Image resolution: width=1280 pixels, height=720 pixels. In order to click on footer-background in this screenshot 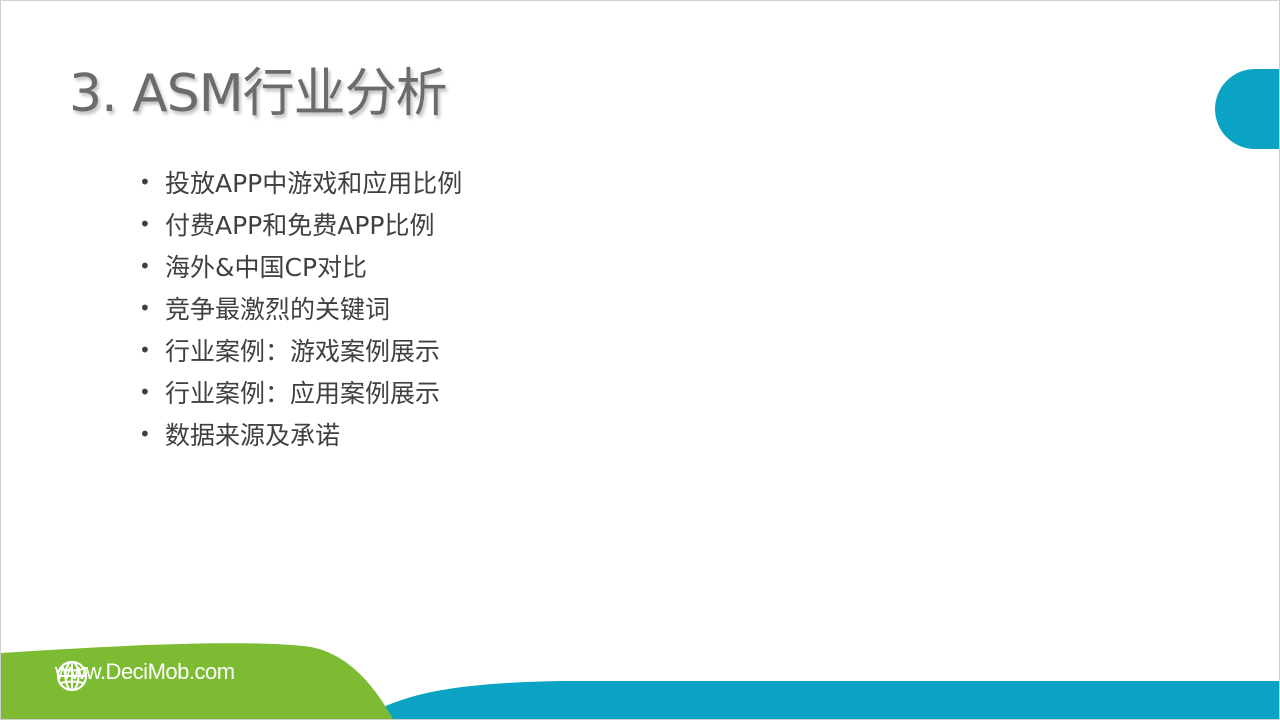, I will do `click(640, 681)`.